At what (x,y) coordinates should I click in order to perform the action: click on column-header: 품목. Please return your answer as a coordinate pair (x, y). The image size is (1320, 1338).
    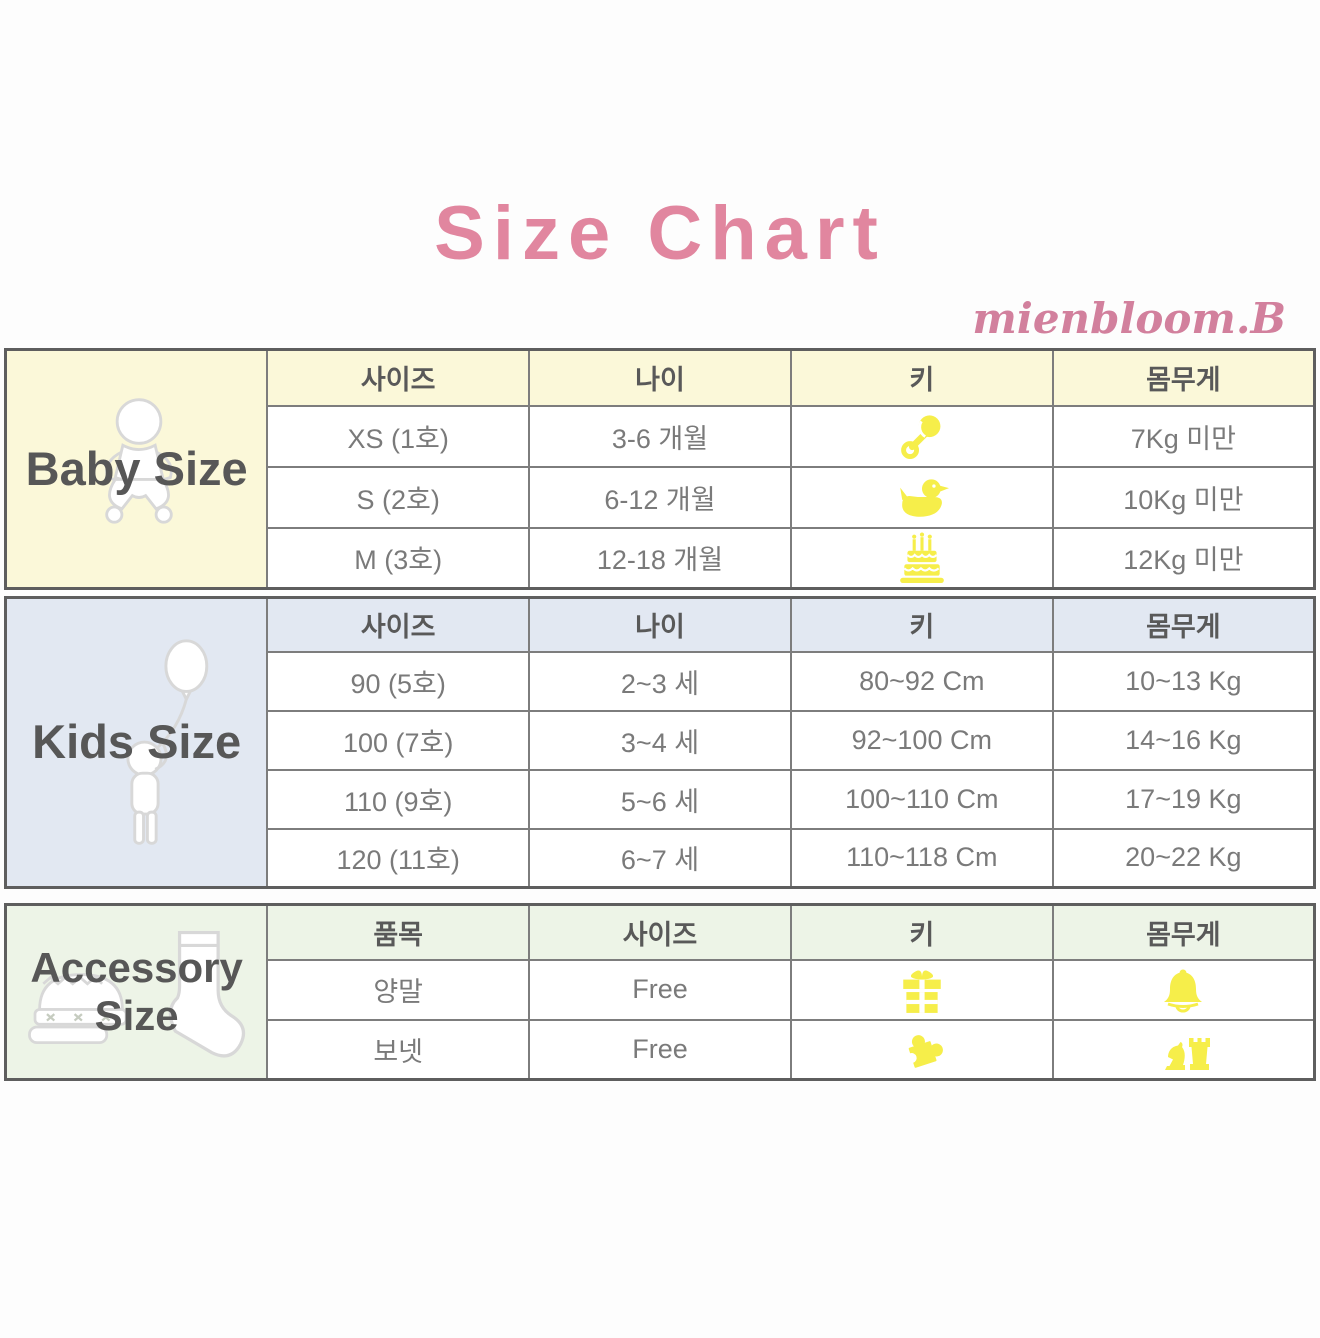
    Looking at the image, I should click on (398, 932).